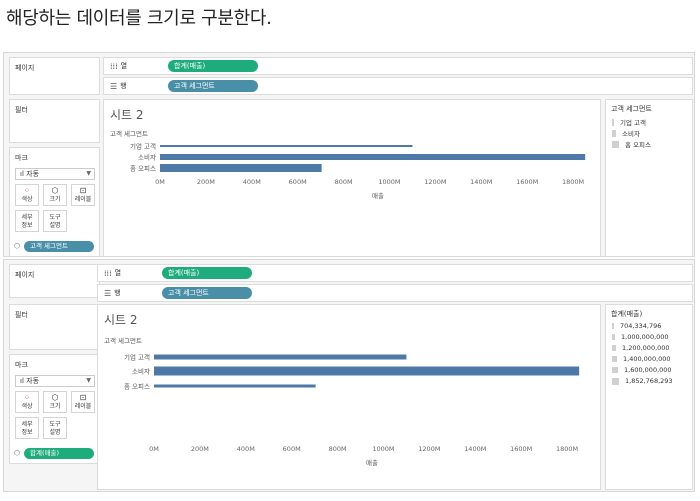  What do you see at coordinates (481, 182) in the screenshot?
I see `x-tick-label: 1400M` at bounding box center [481, 182].